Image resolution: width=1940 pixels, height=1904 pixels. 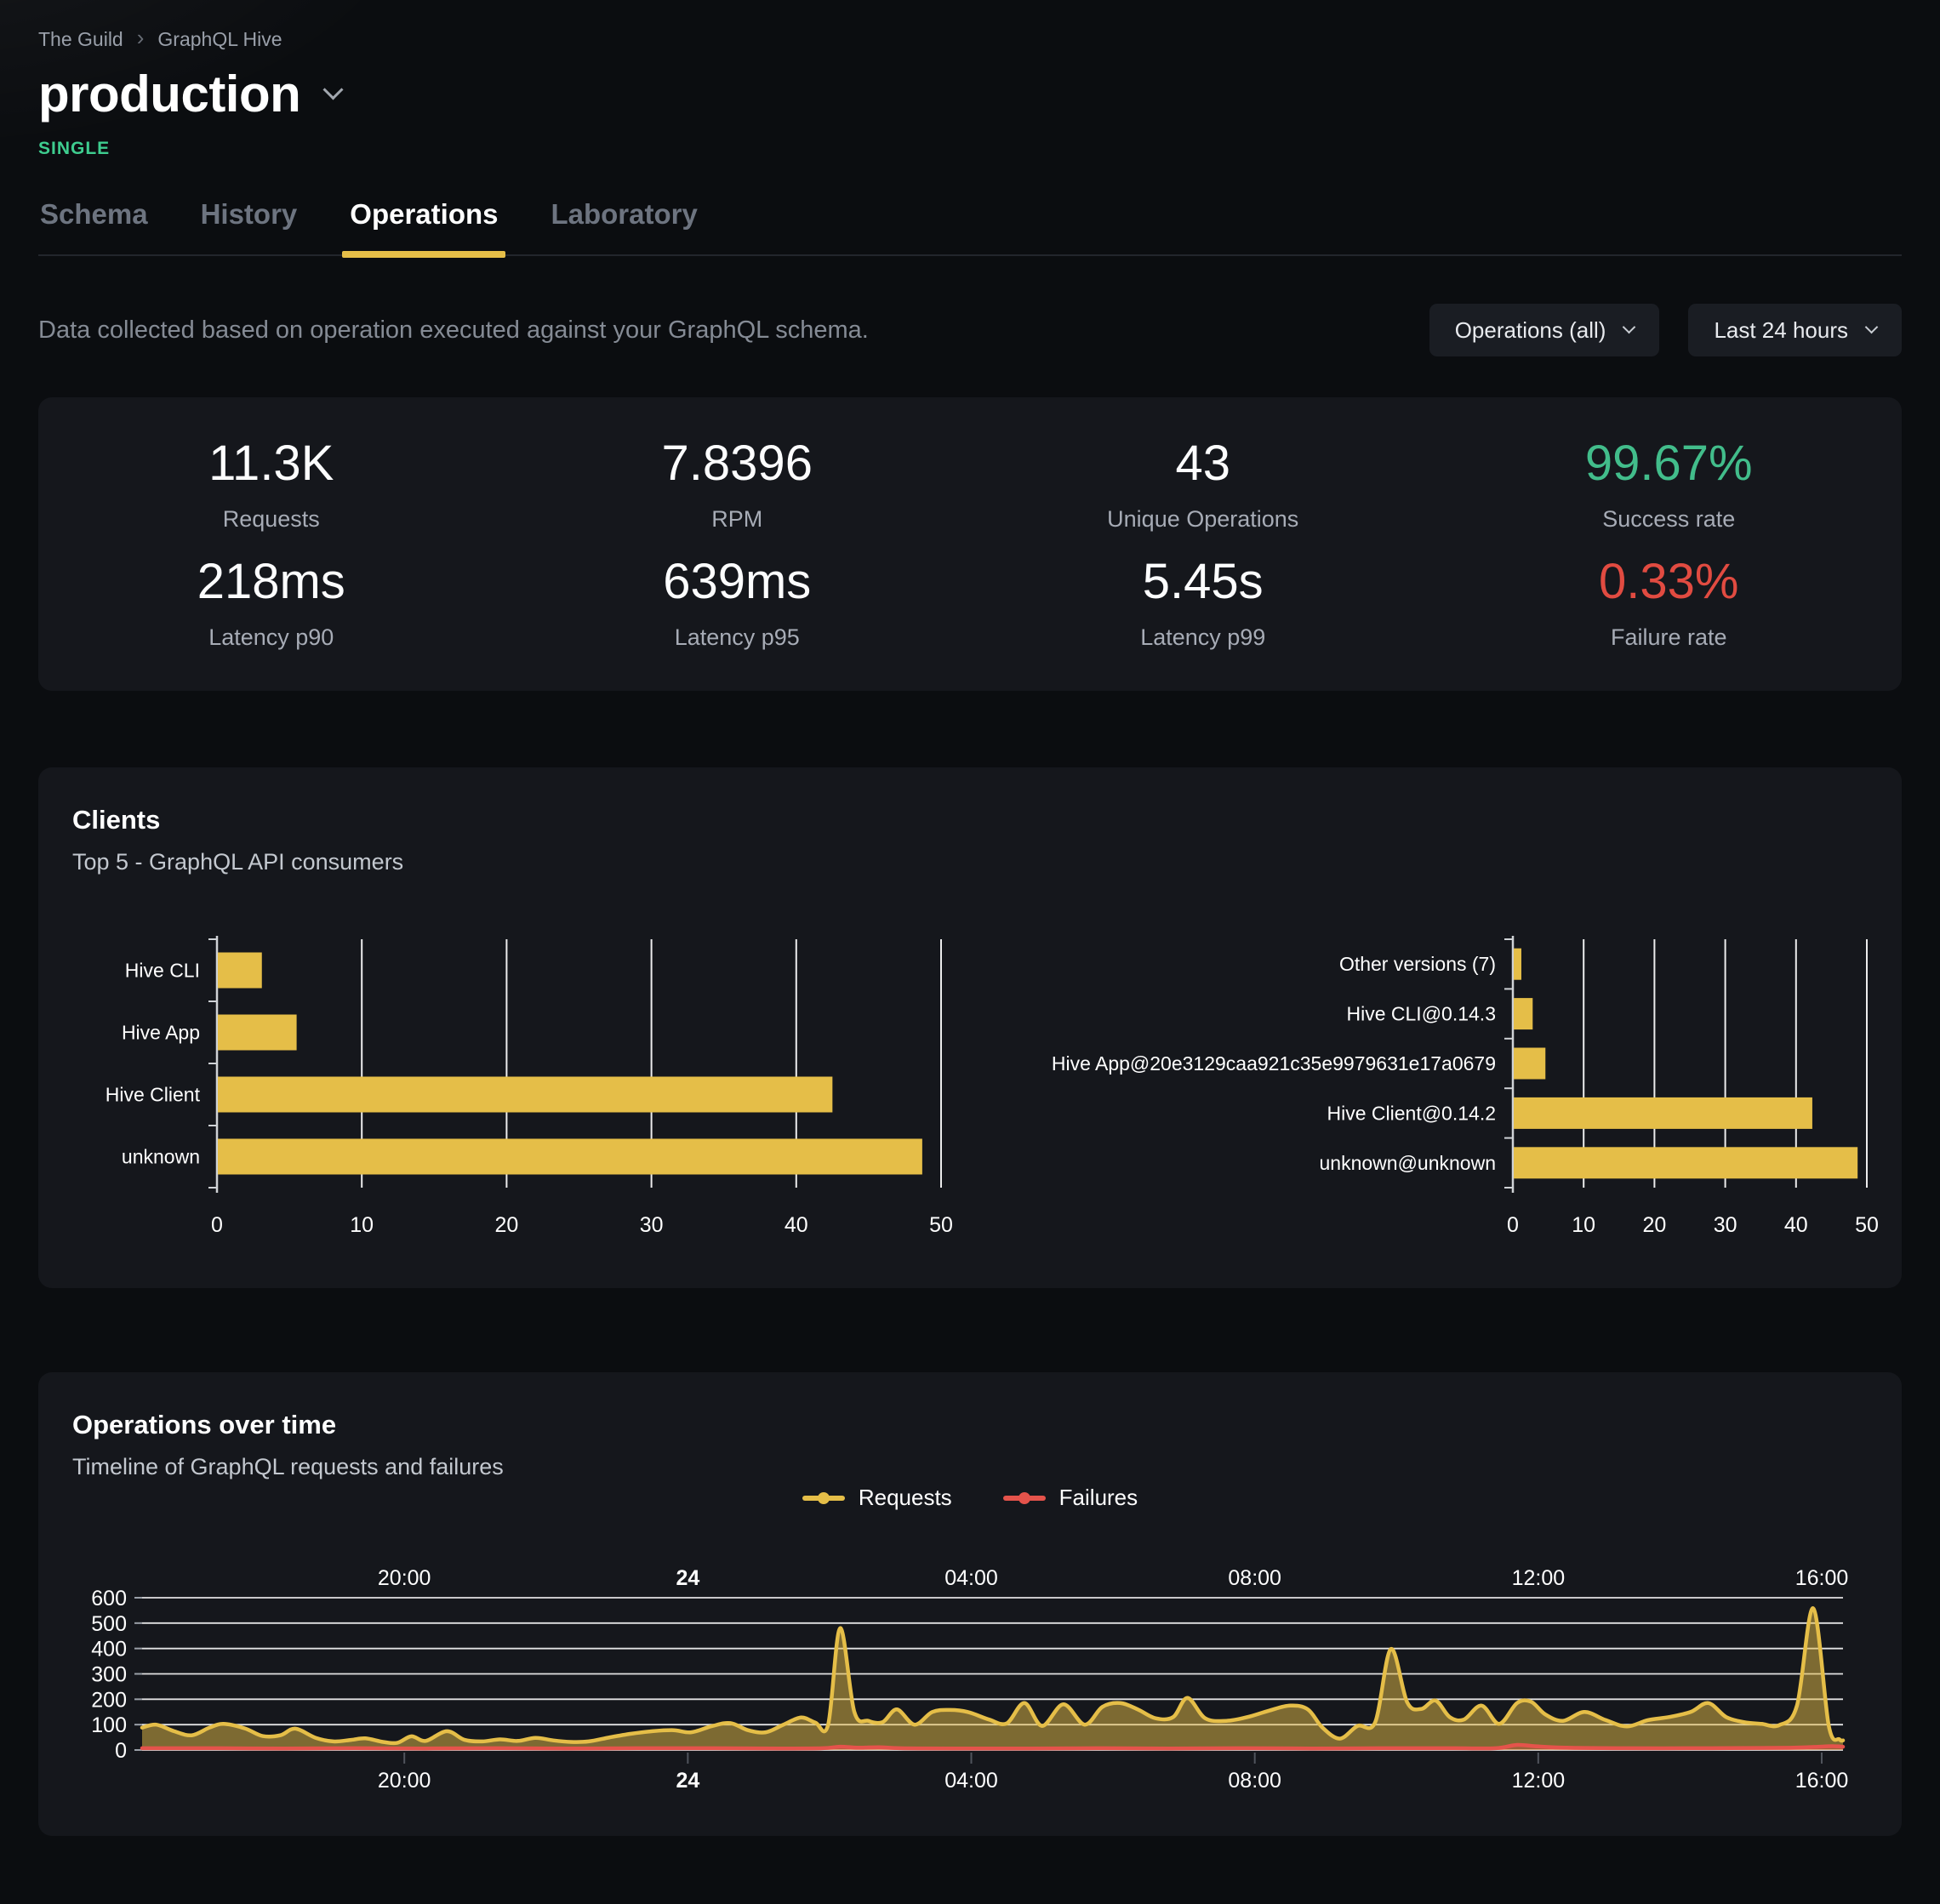 What do you see at coordinates (240, 971) in the screenshot?
I see `bar-hive-cli` at bounding box center [240, 971].